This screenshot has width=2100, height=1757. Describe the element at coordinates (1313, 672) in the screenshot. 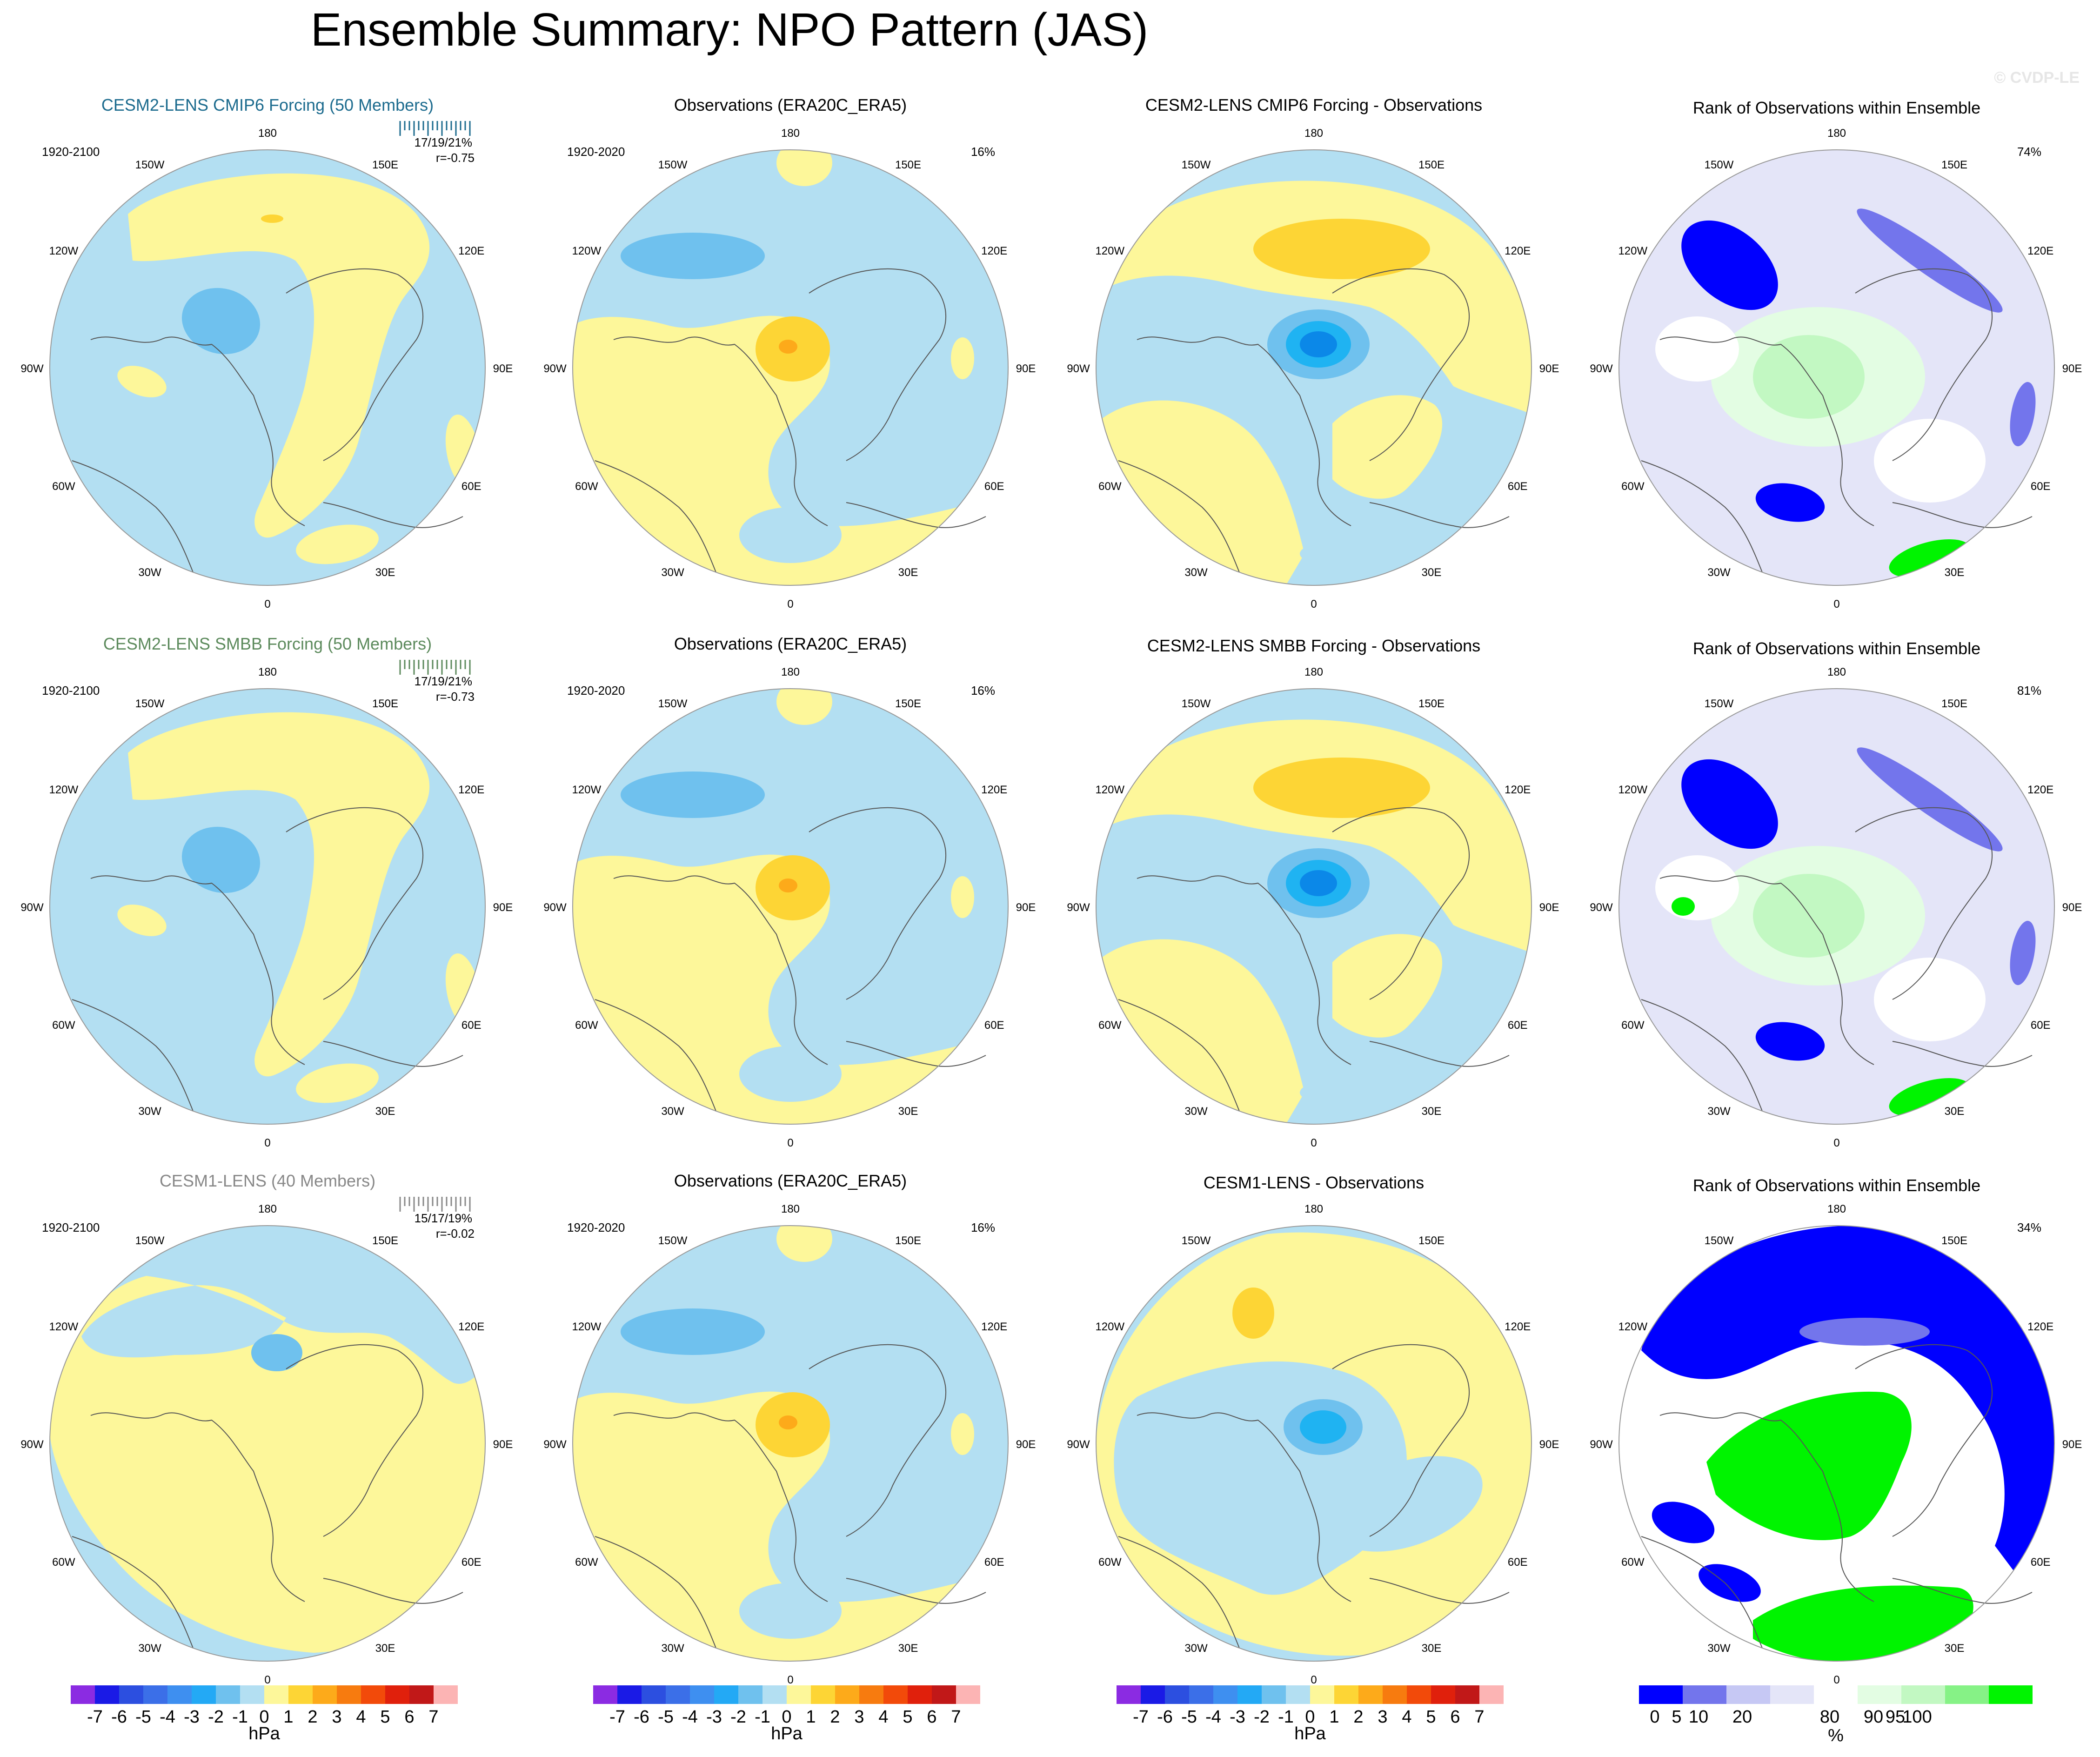

I see `longitude-label: 180` at that location.